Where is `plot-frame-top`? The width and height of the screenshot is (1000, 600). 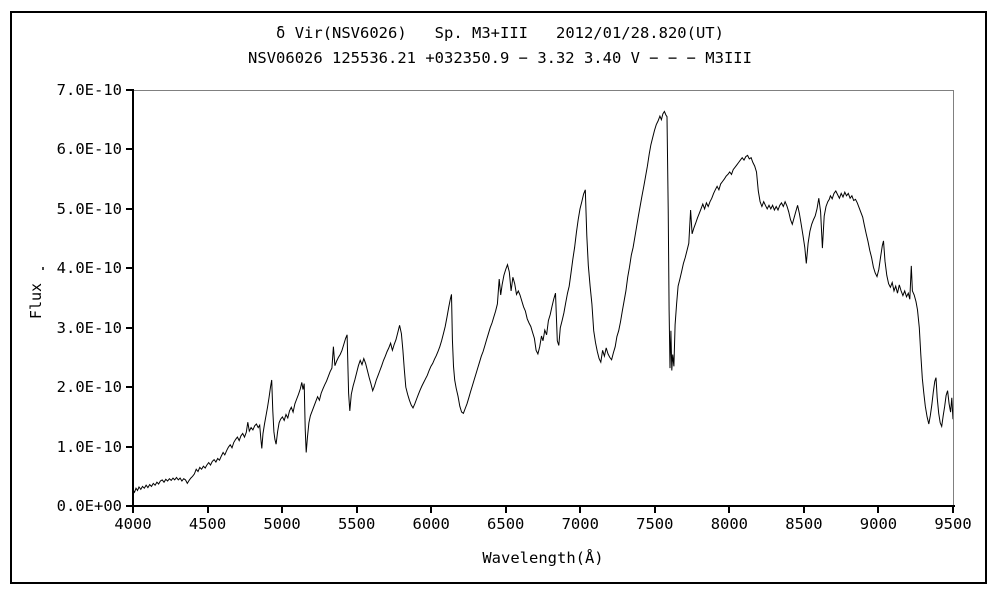 plot-frame-top is located at coordinates (543, 90).